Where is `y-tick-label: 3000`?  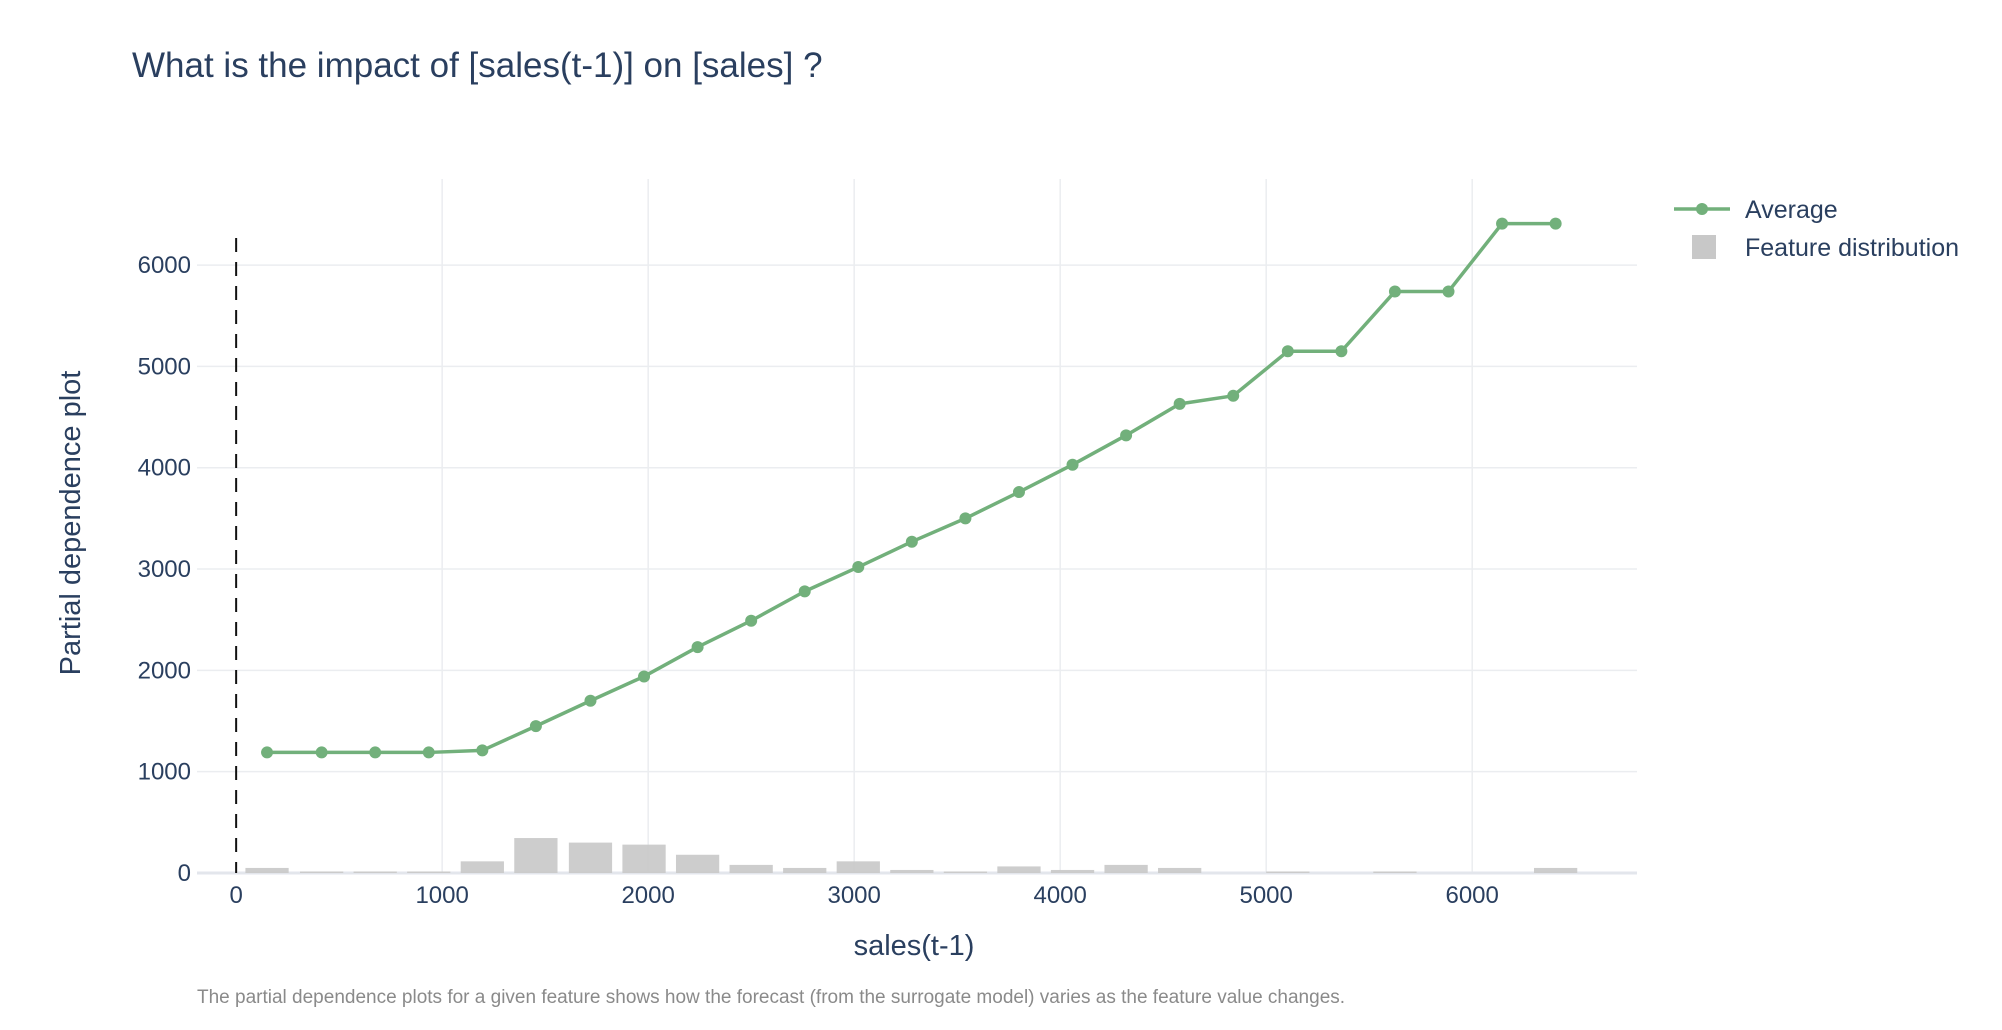
y-tick-label: 3000 is located at coordinates (164, 569).